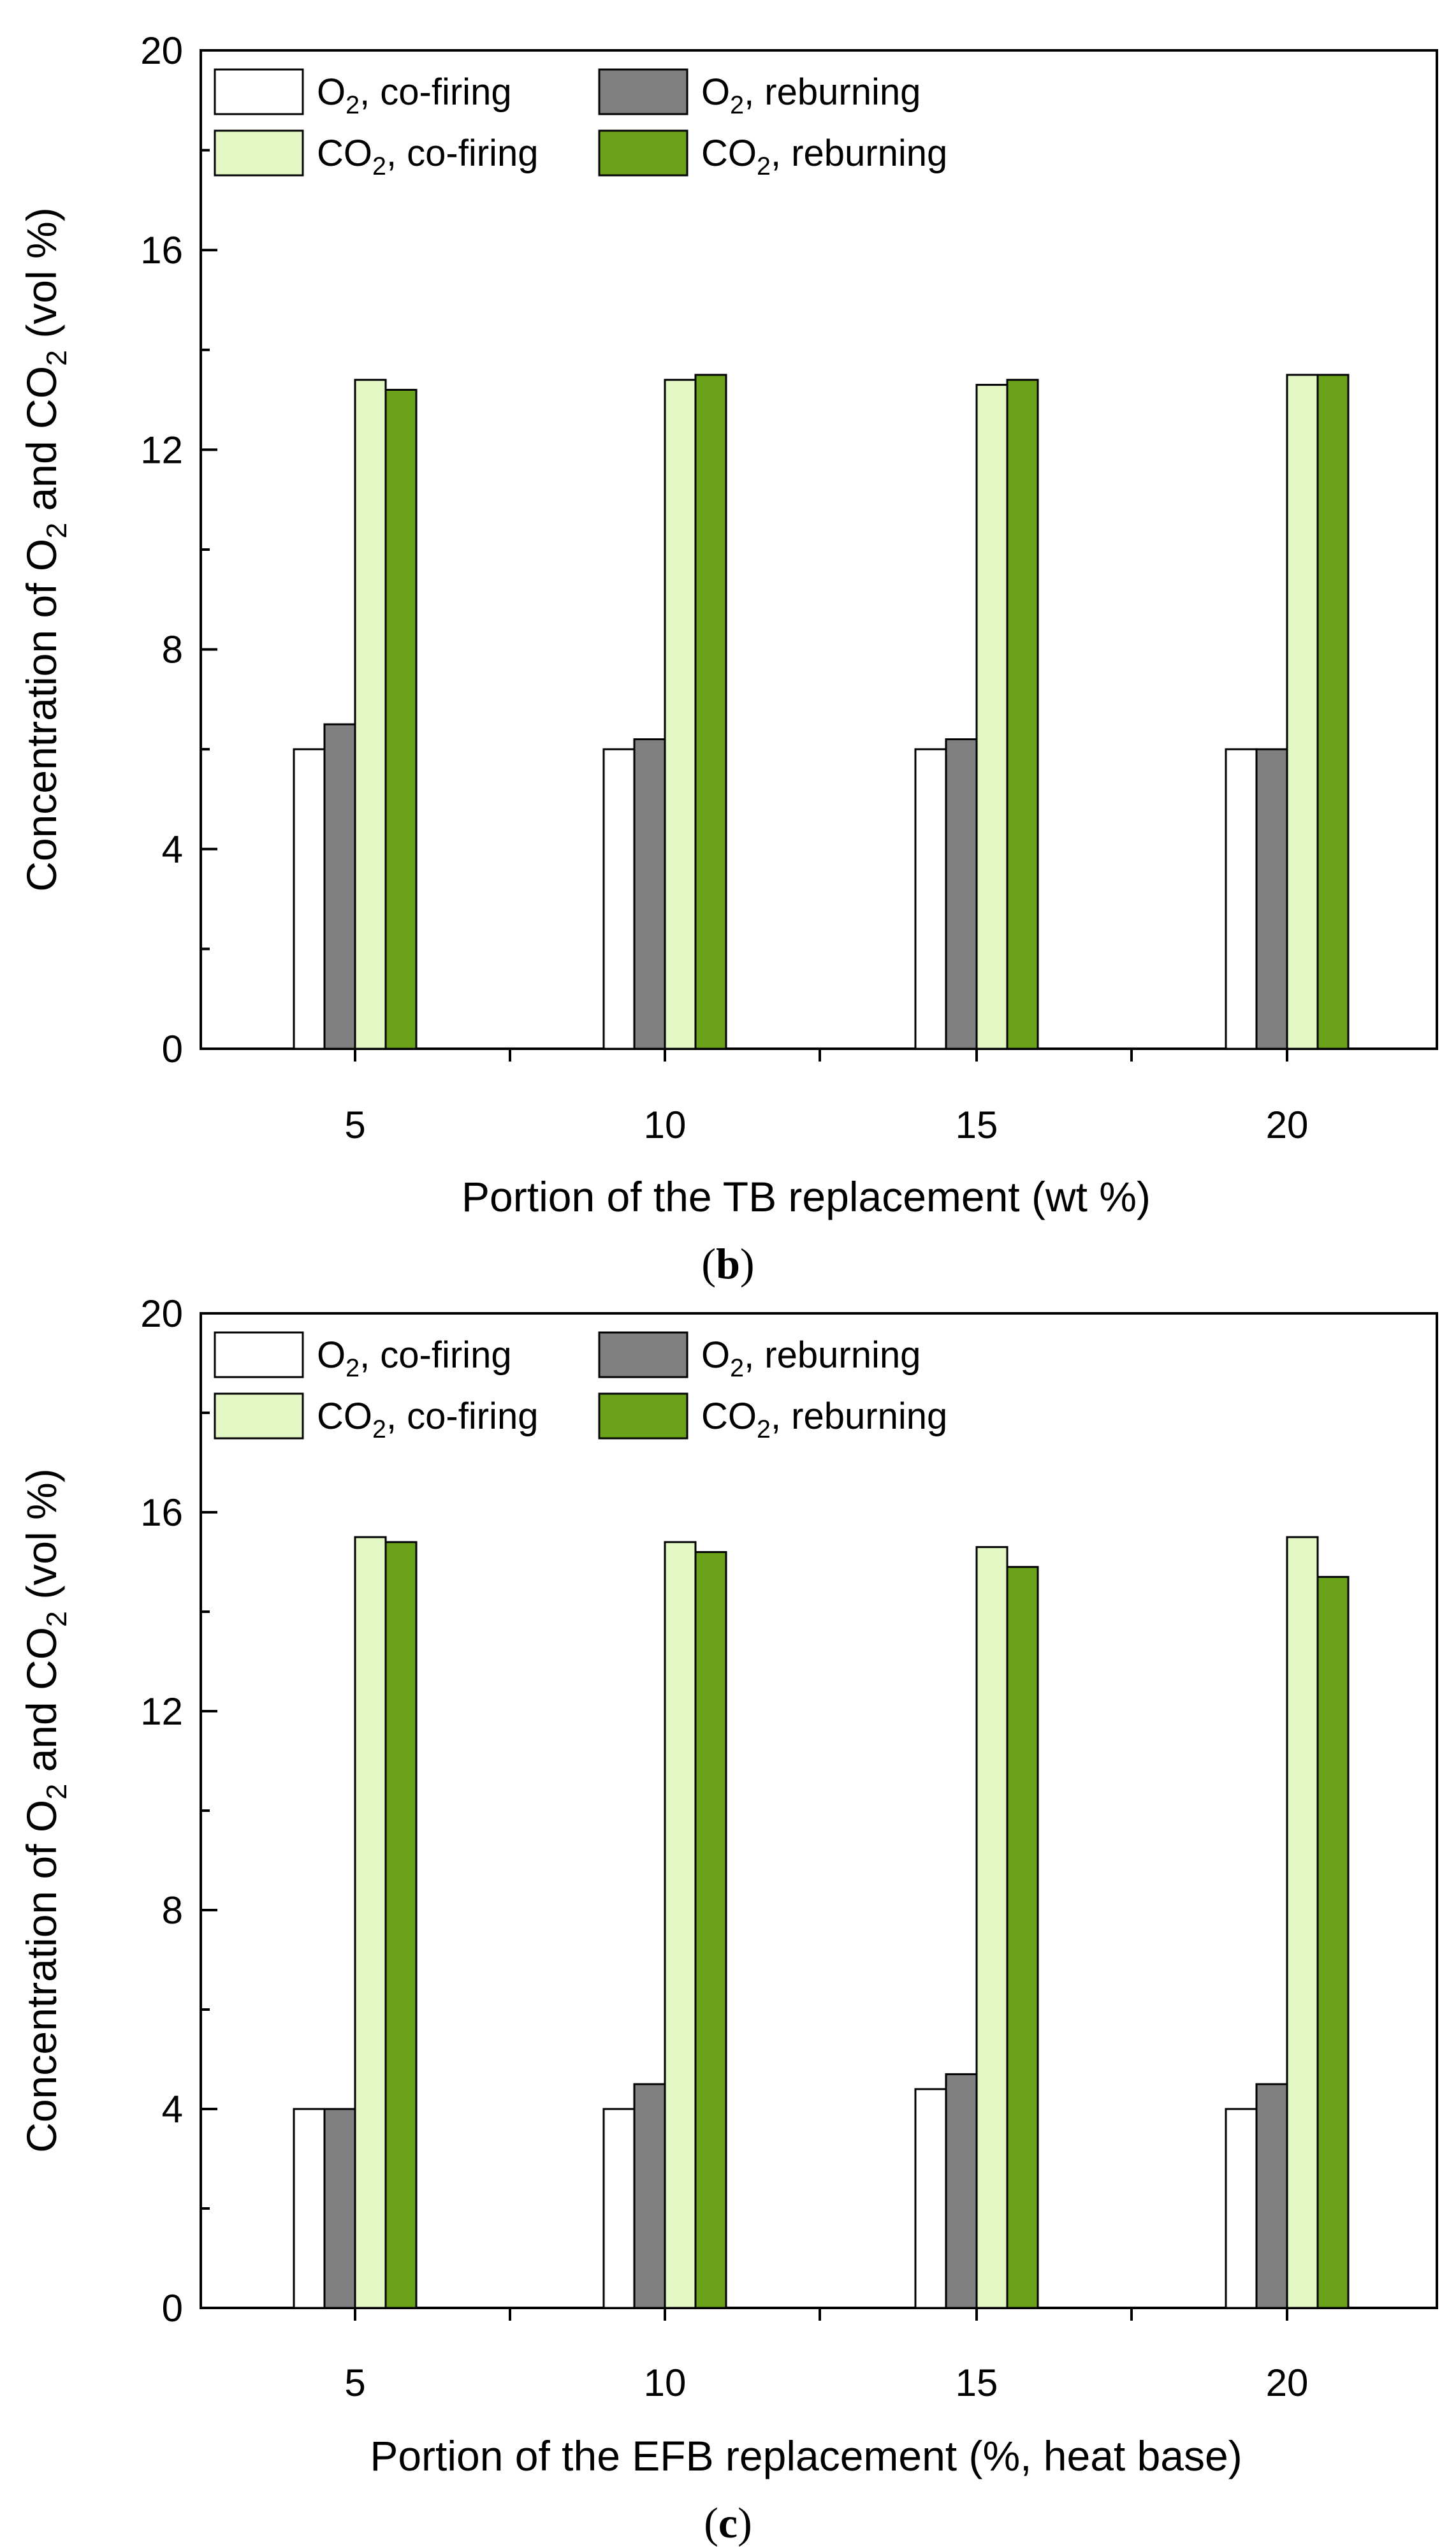 The height and width of the screenshot is (2547, 1456). Describe the element at coordinates (727, 1263) in the screenshot. I see `panel-label: (b)` at that location.